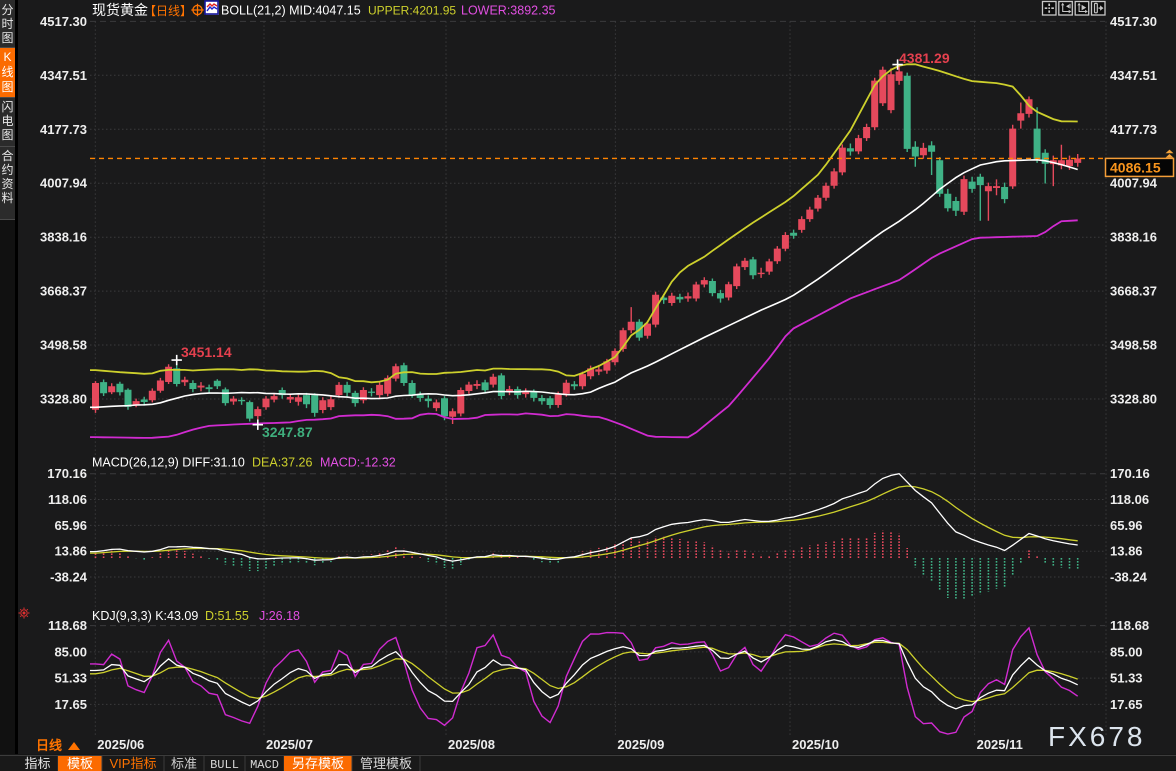 The image size is (1176, 771). Describe the element at coordinates (37, 763) in the screenshot. I see `svg-text: 指标` at that location.